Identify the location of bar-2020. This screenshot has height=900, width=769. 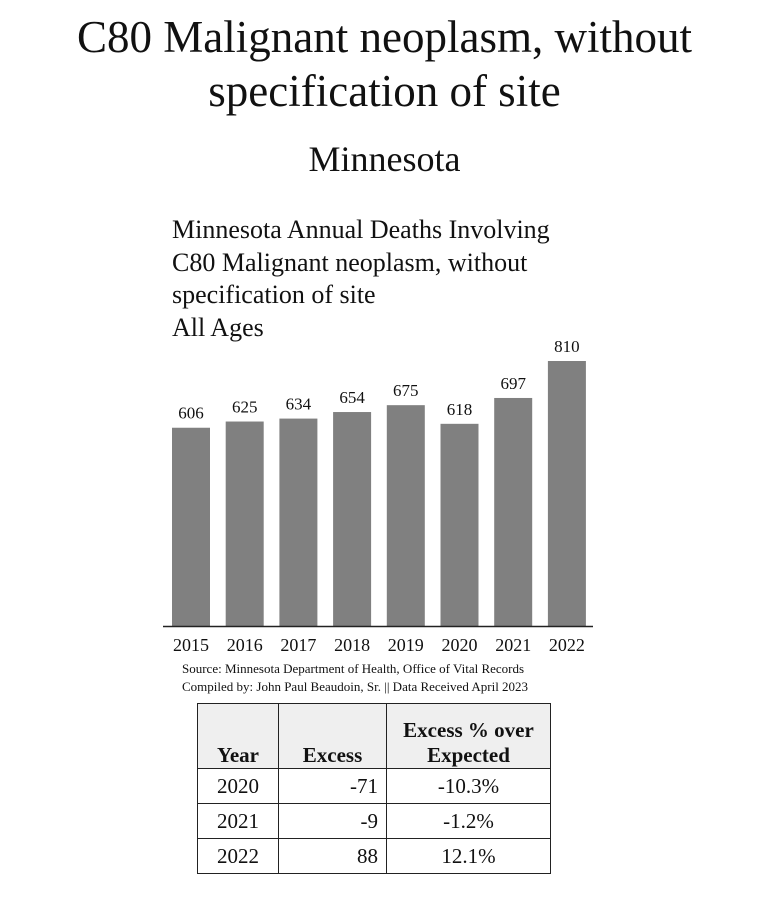
(459, 524).